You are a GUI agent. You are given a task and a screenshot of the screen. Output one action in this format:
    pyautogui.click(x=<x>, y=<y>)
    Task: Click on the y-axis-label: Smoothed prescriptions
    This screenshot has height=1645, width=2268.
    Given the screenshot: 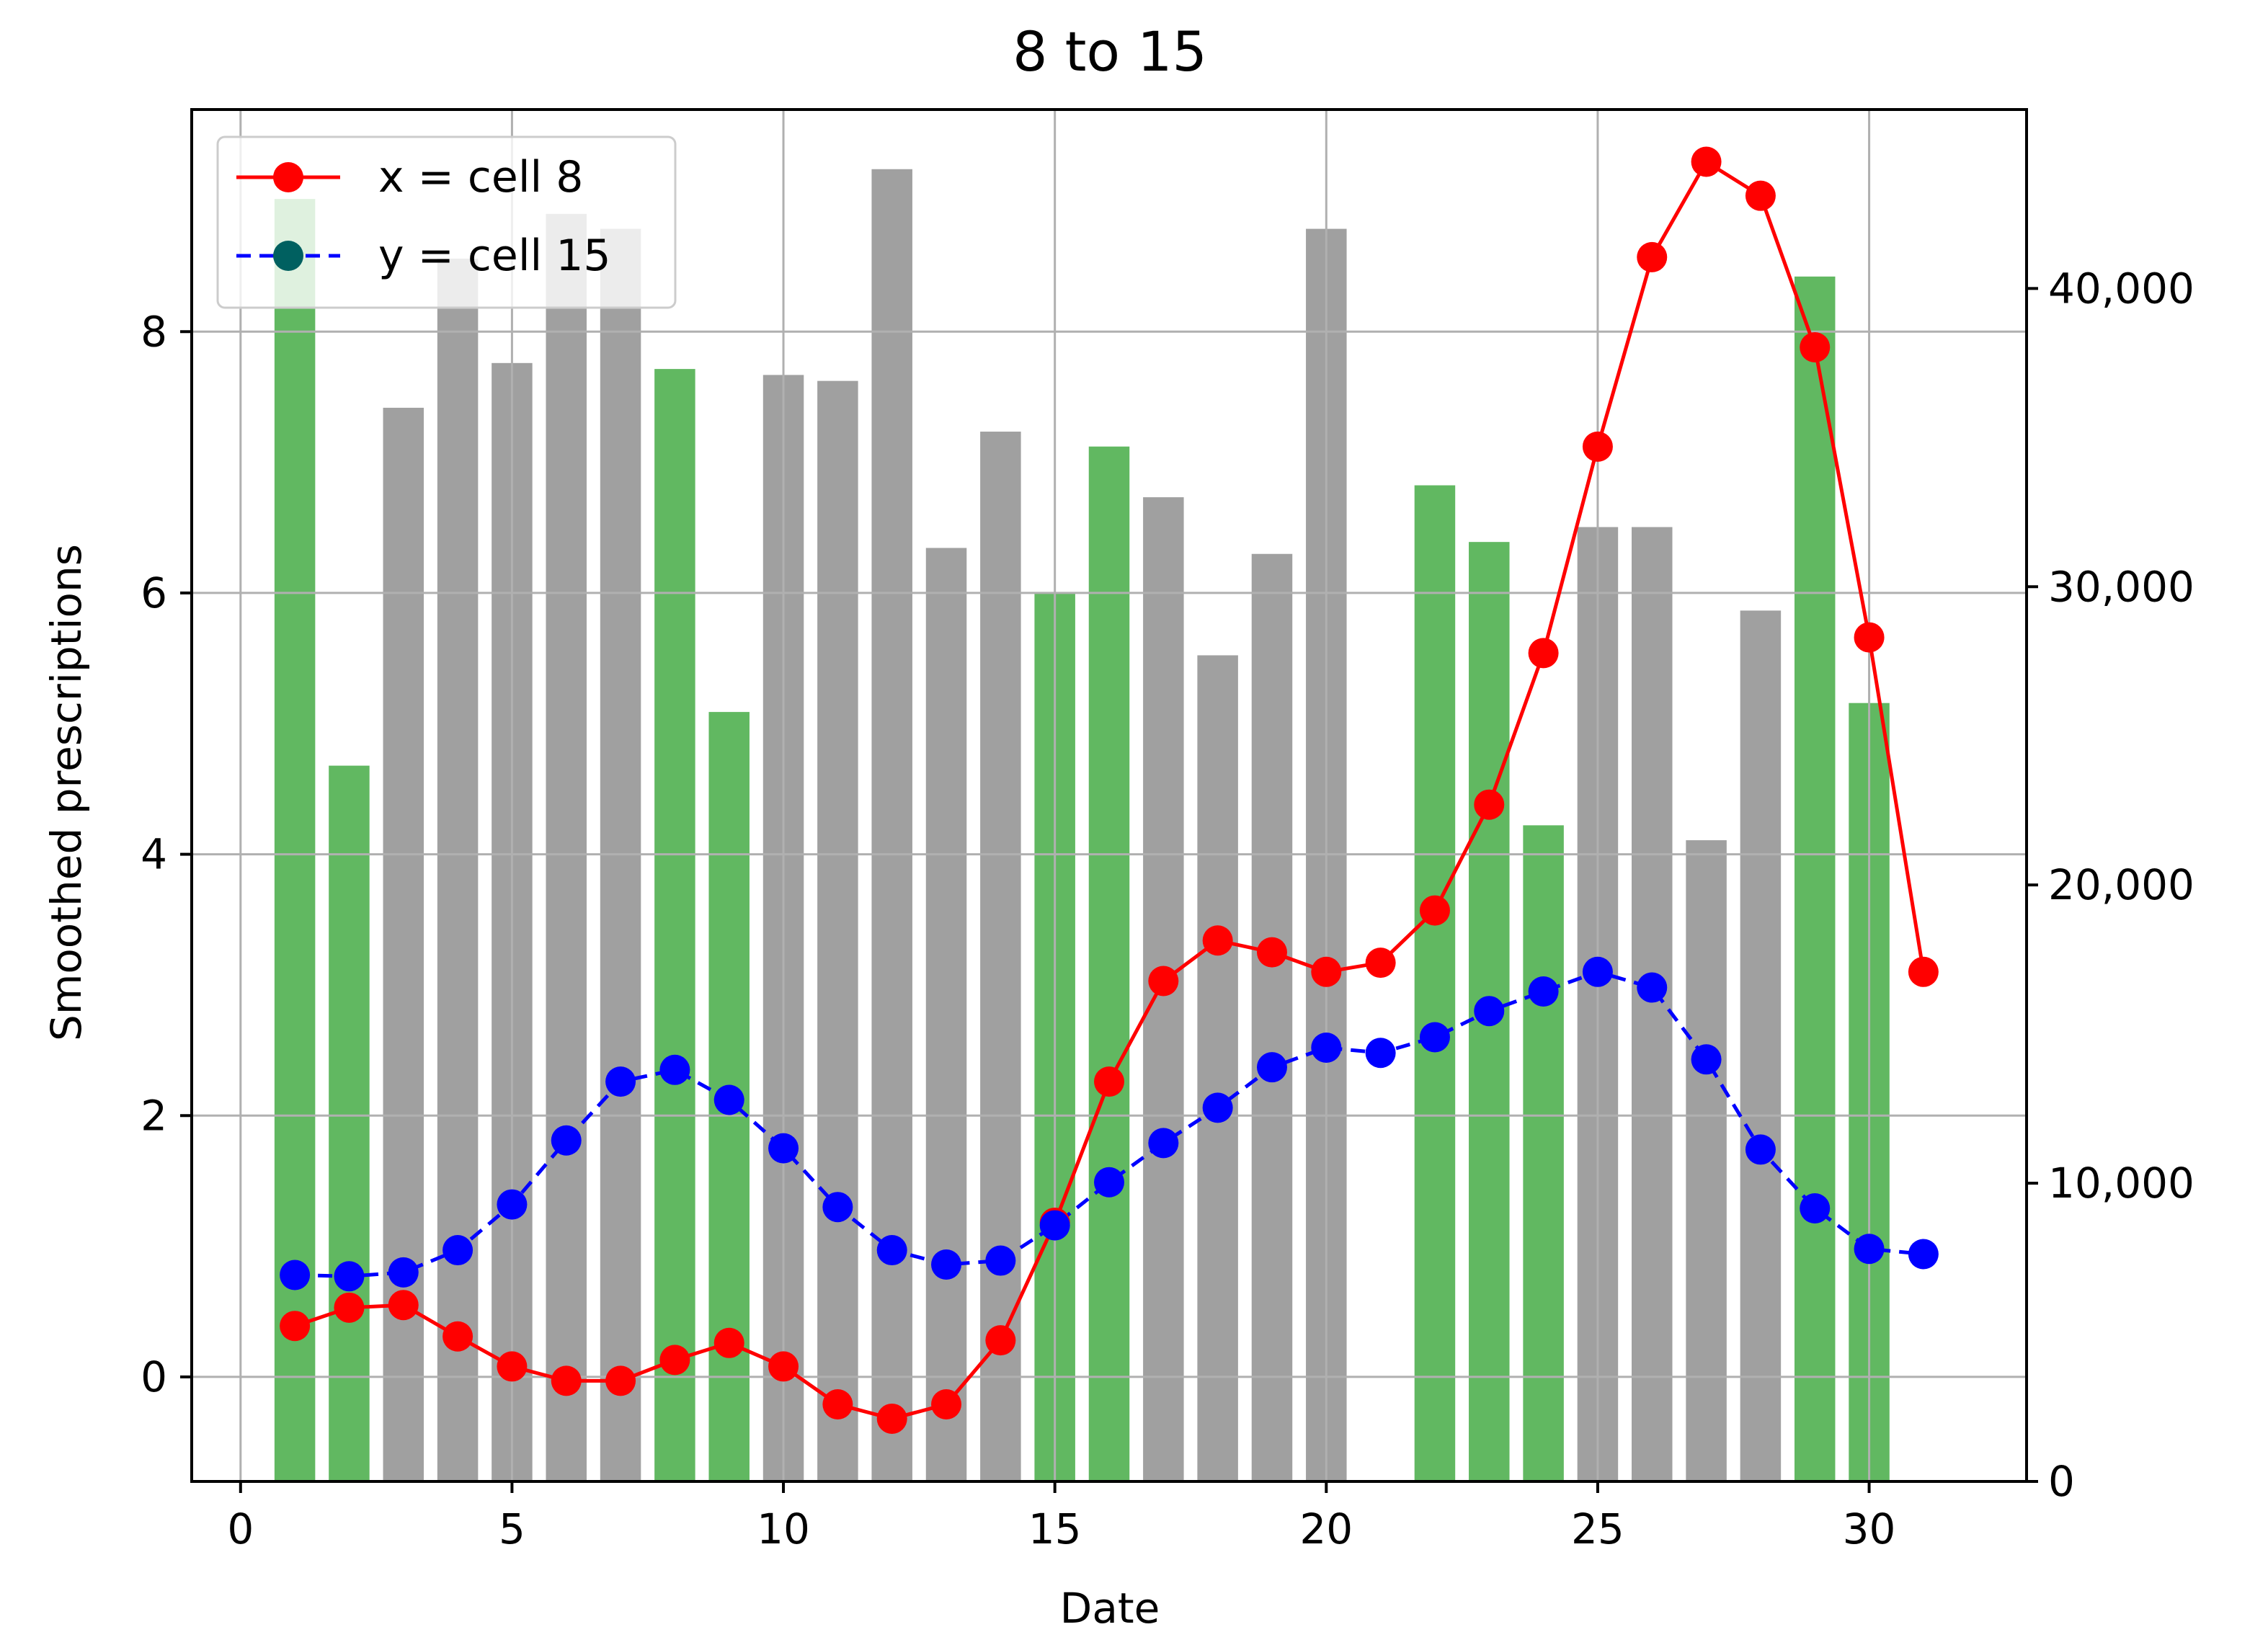 What is the action you would take?
    pyautogui.click(x=67, y=792)
    